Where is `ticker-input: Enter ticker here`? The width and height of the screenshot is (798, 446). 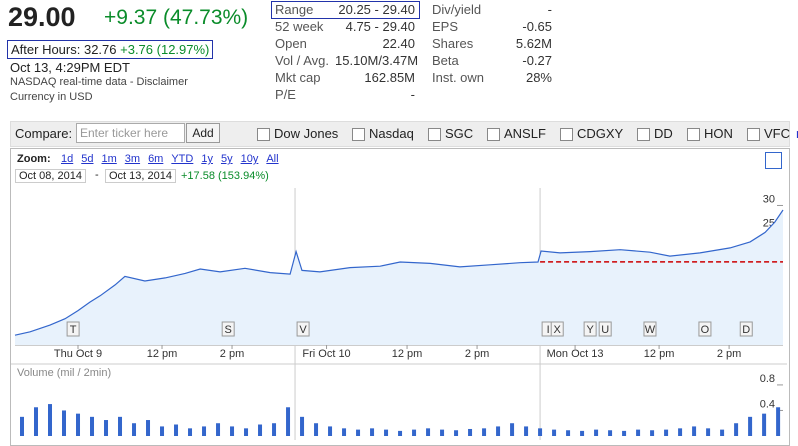
ticker-input: Enter ticker here is located at coordinates (130, 133).